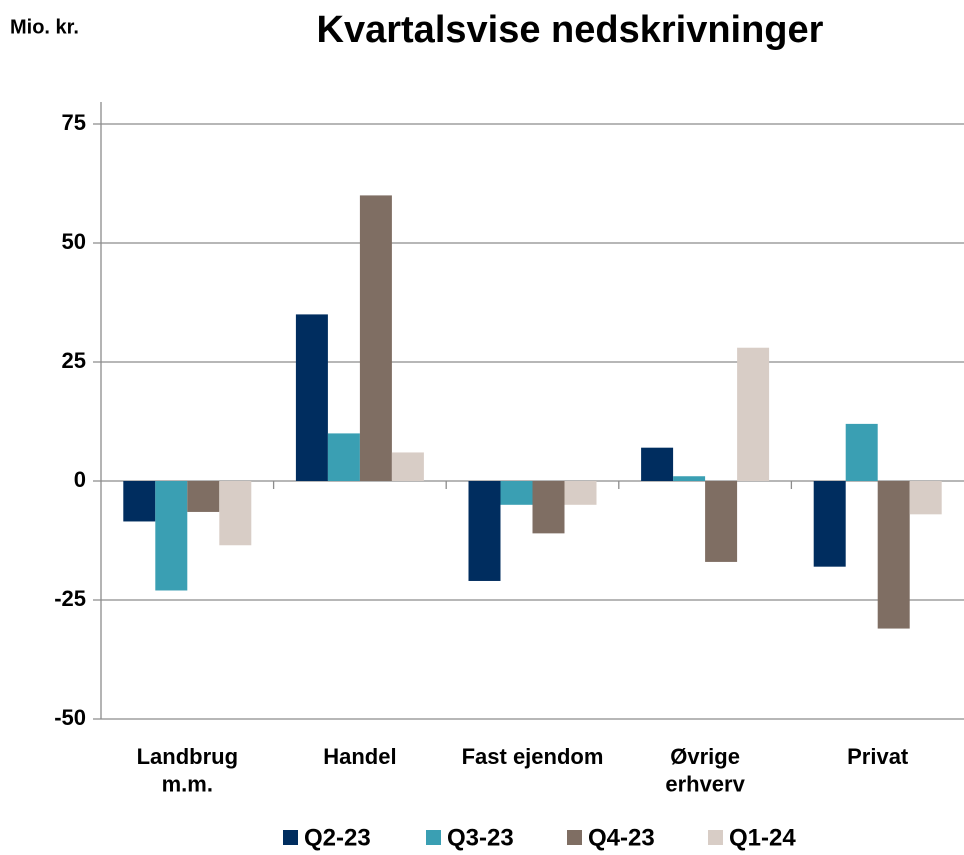 This screenshot has height=855, width=964. Describe the element at coordinates (187, 770) in the screenshot. I see `x-tick-label: Landbrug m.m.` at that location.